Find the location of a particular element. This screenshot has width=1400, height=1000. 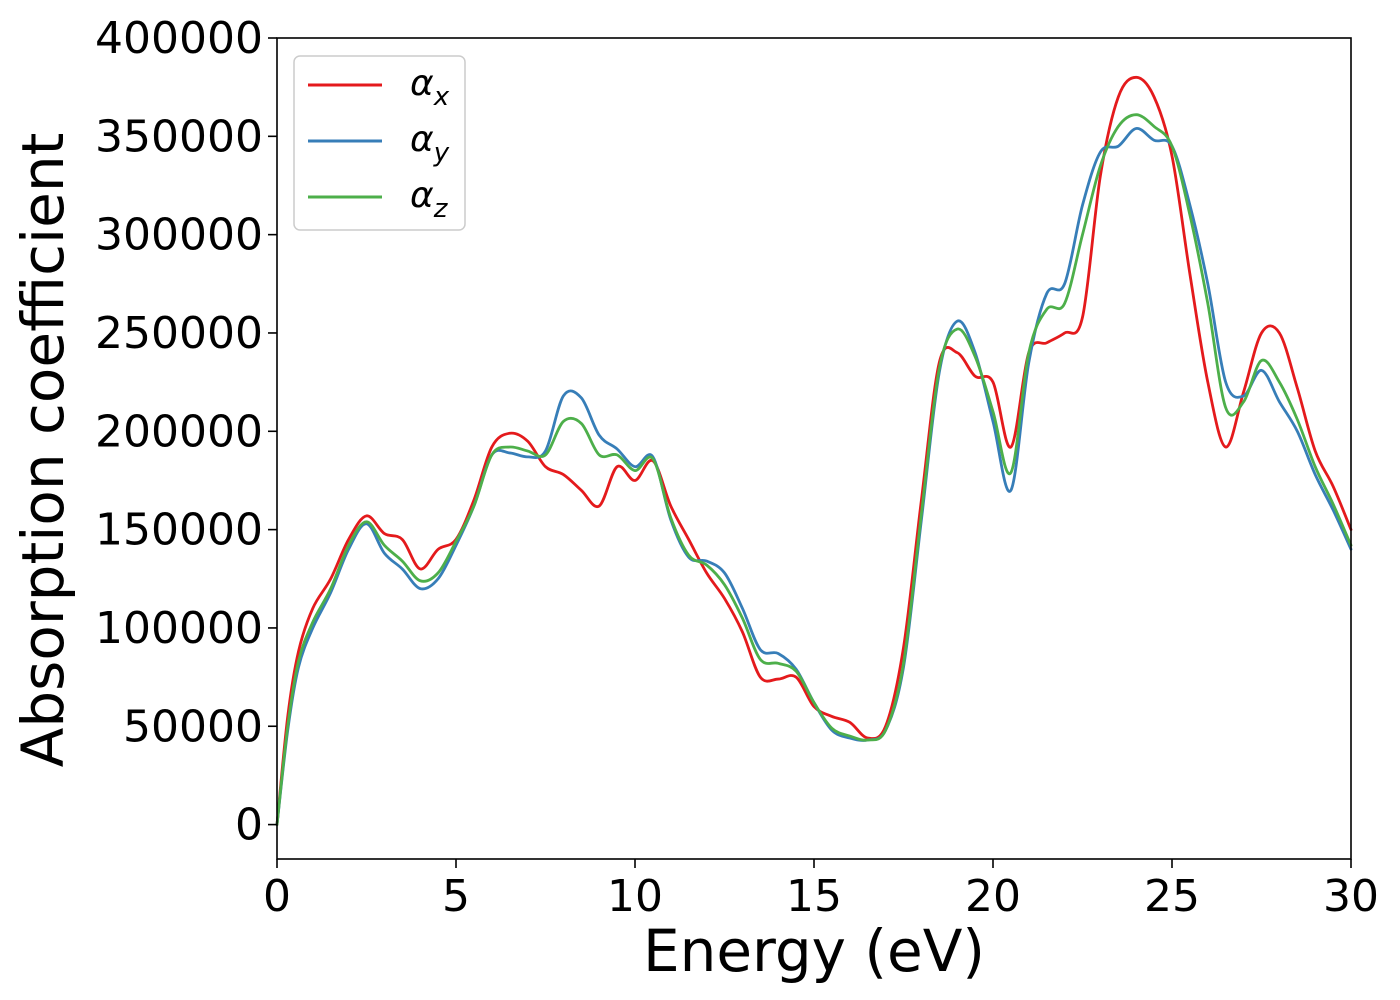

legend-items: αx αy αz is located at coordinates (379, 143).